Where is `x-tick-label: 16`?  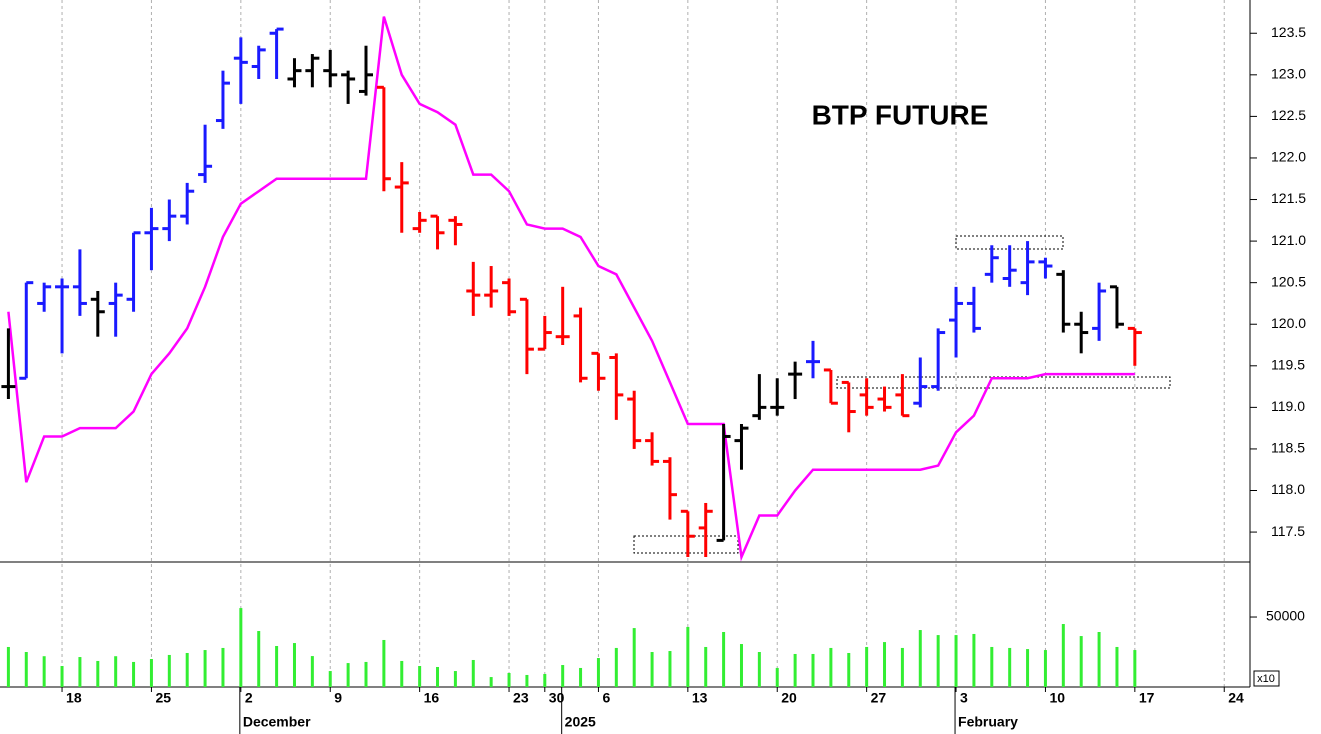
x-tick-label: 16 is located at coordinates (432, 698).